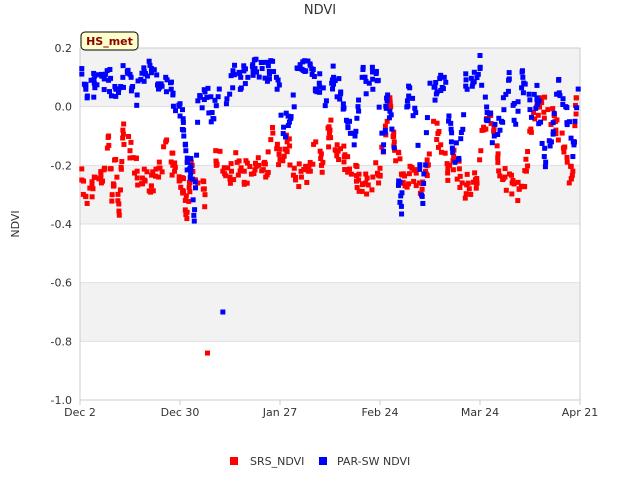 This screenshot has width=640, height=480. I want to click on x-ticks: Dec 2 Dec 30 Jan 27 Feb 24 Mar 24 Apr 21, so click(331, 409).